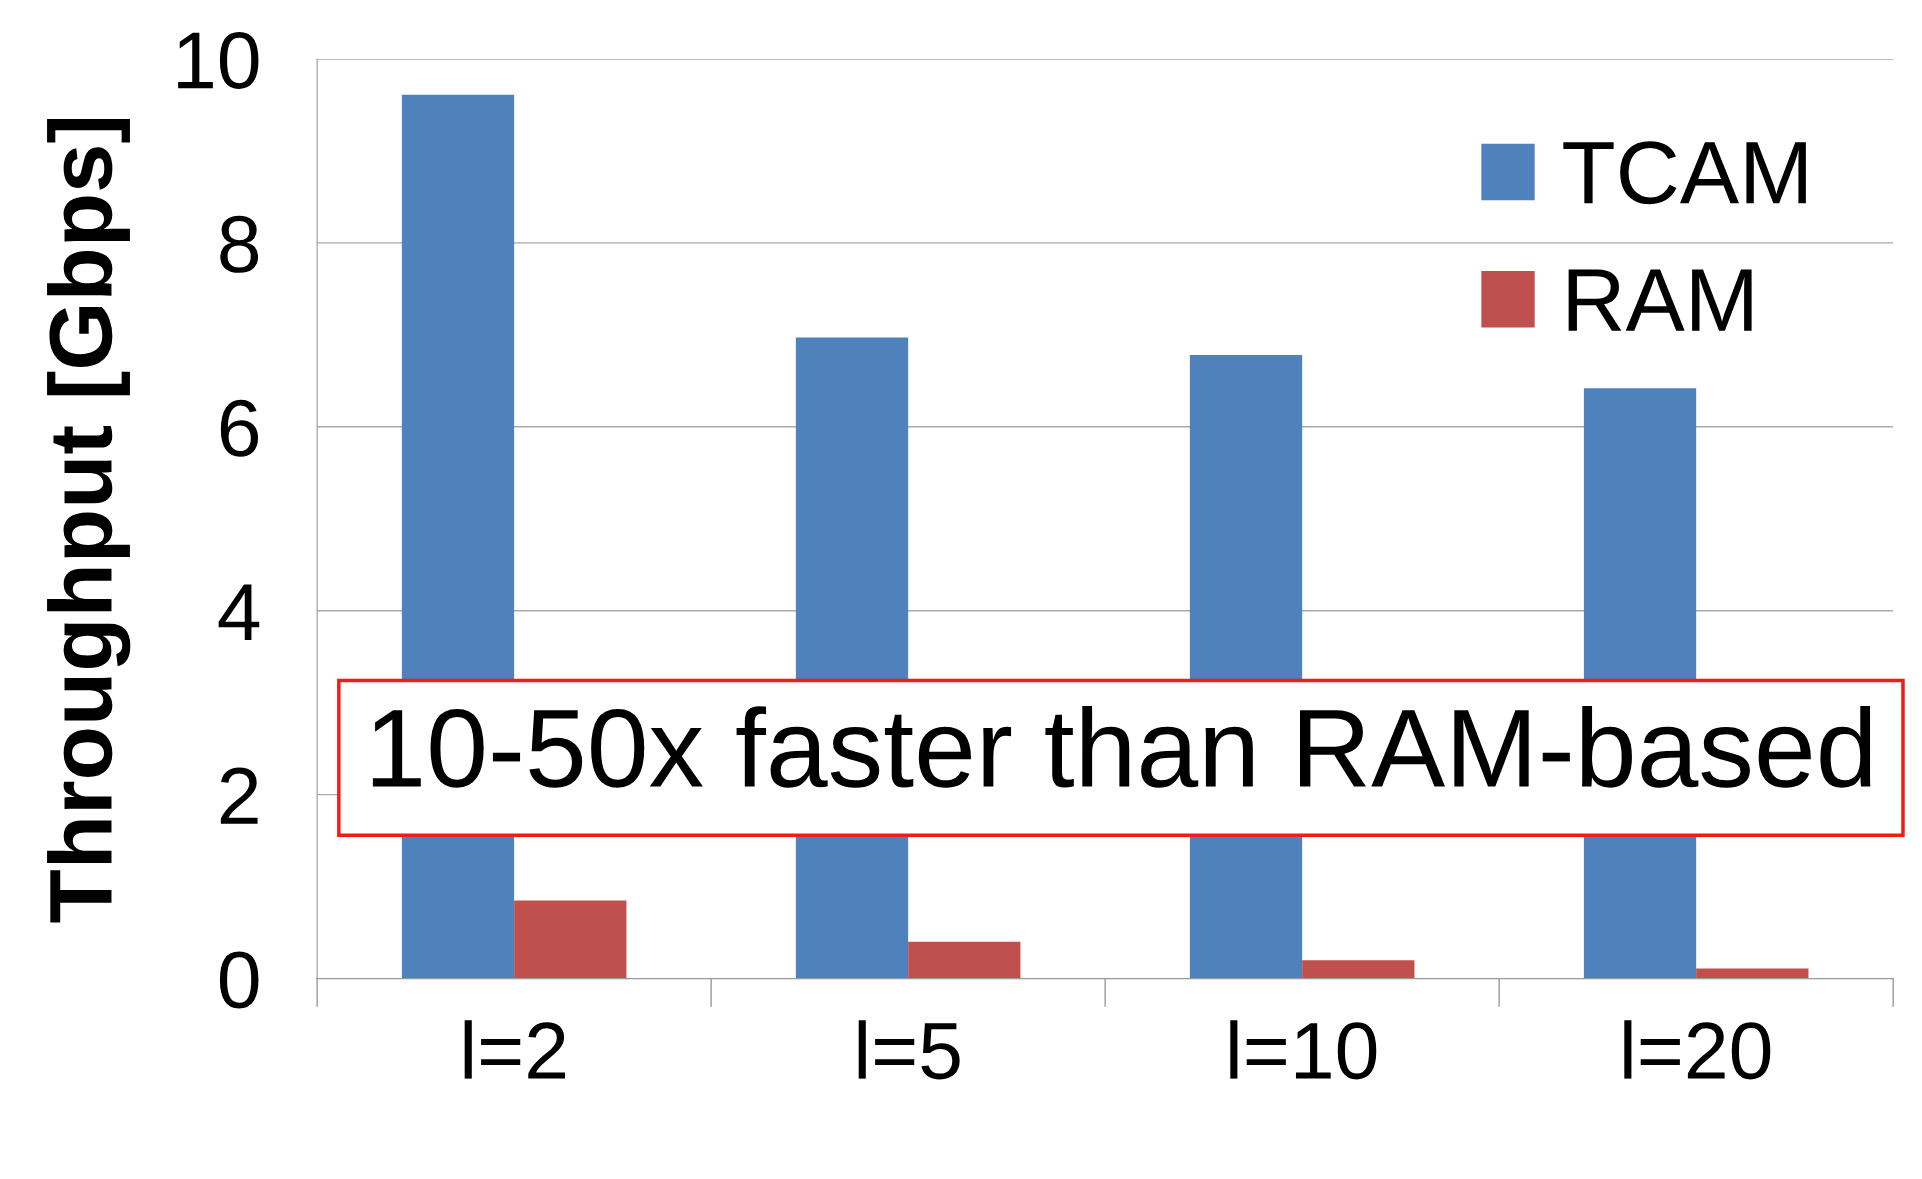  Describe the element at coordinates (1121, 747) in the screenshot. I see `annotation: 10-50x faster than RAM-based` at that location.